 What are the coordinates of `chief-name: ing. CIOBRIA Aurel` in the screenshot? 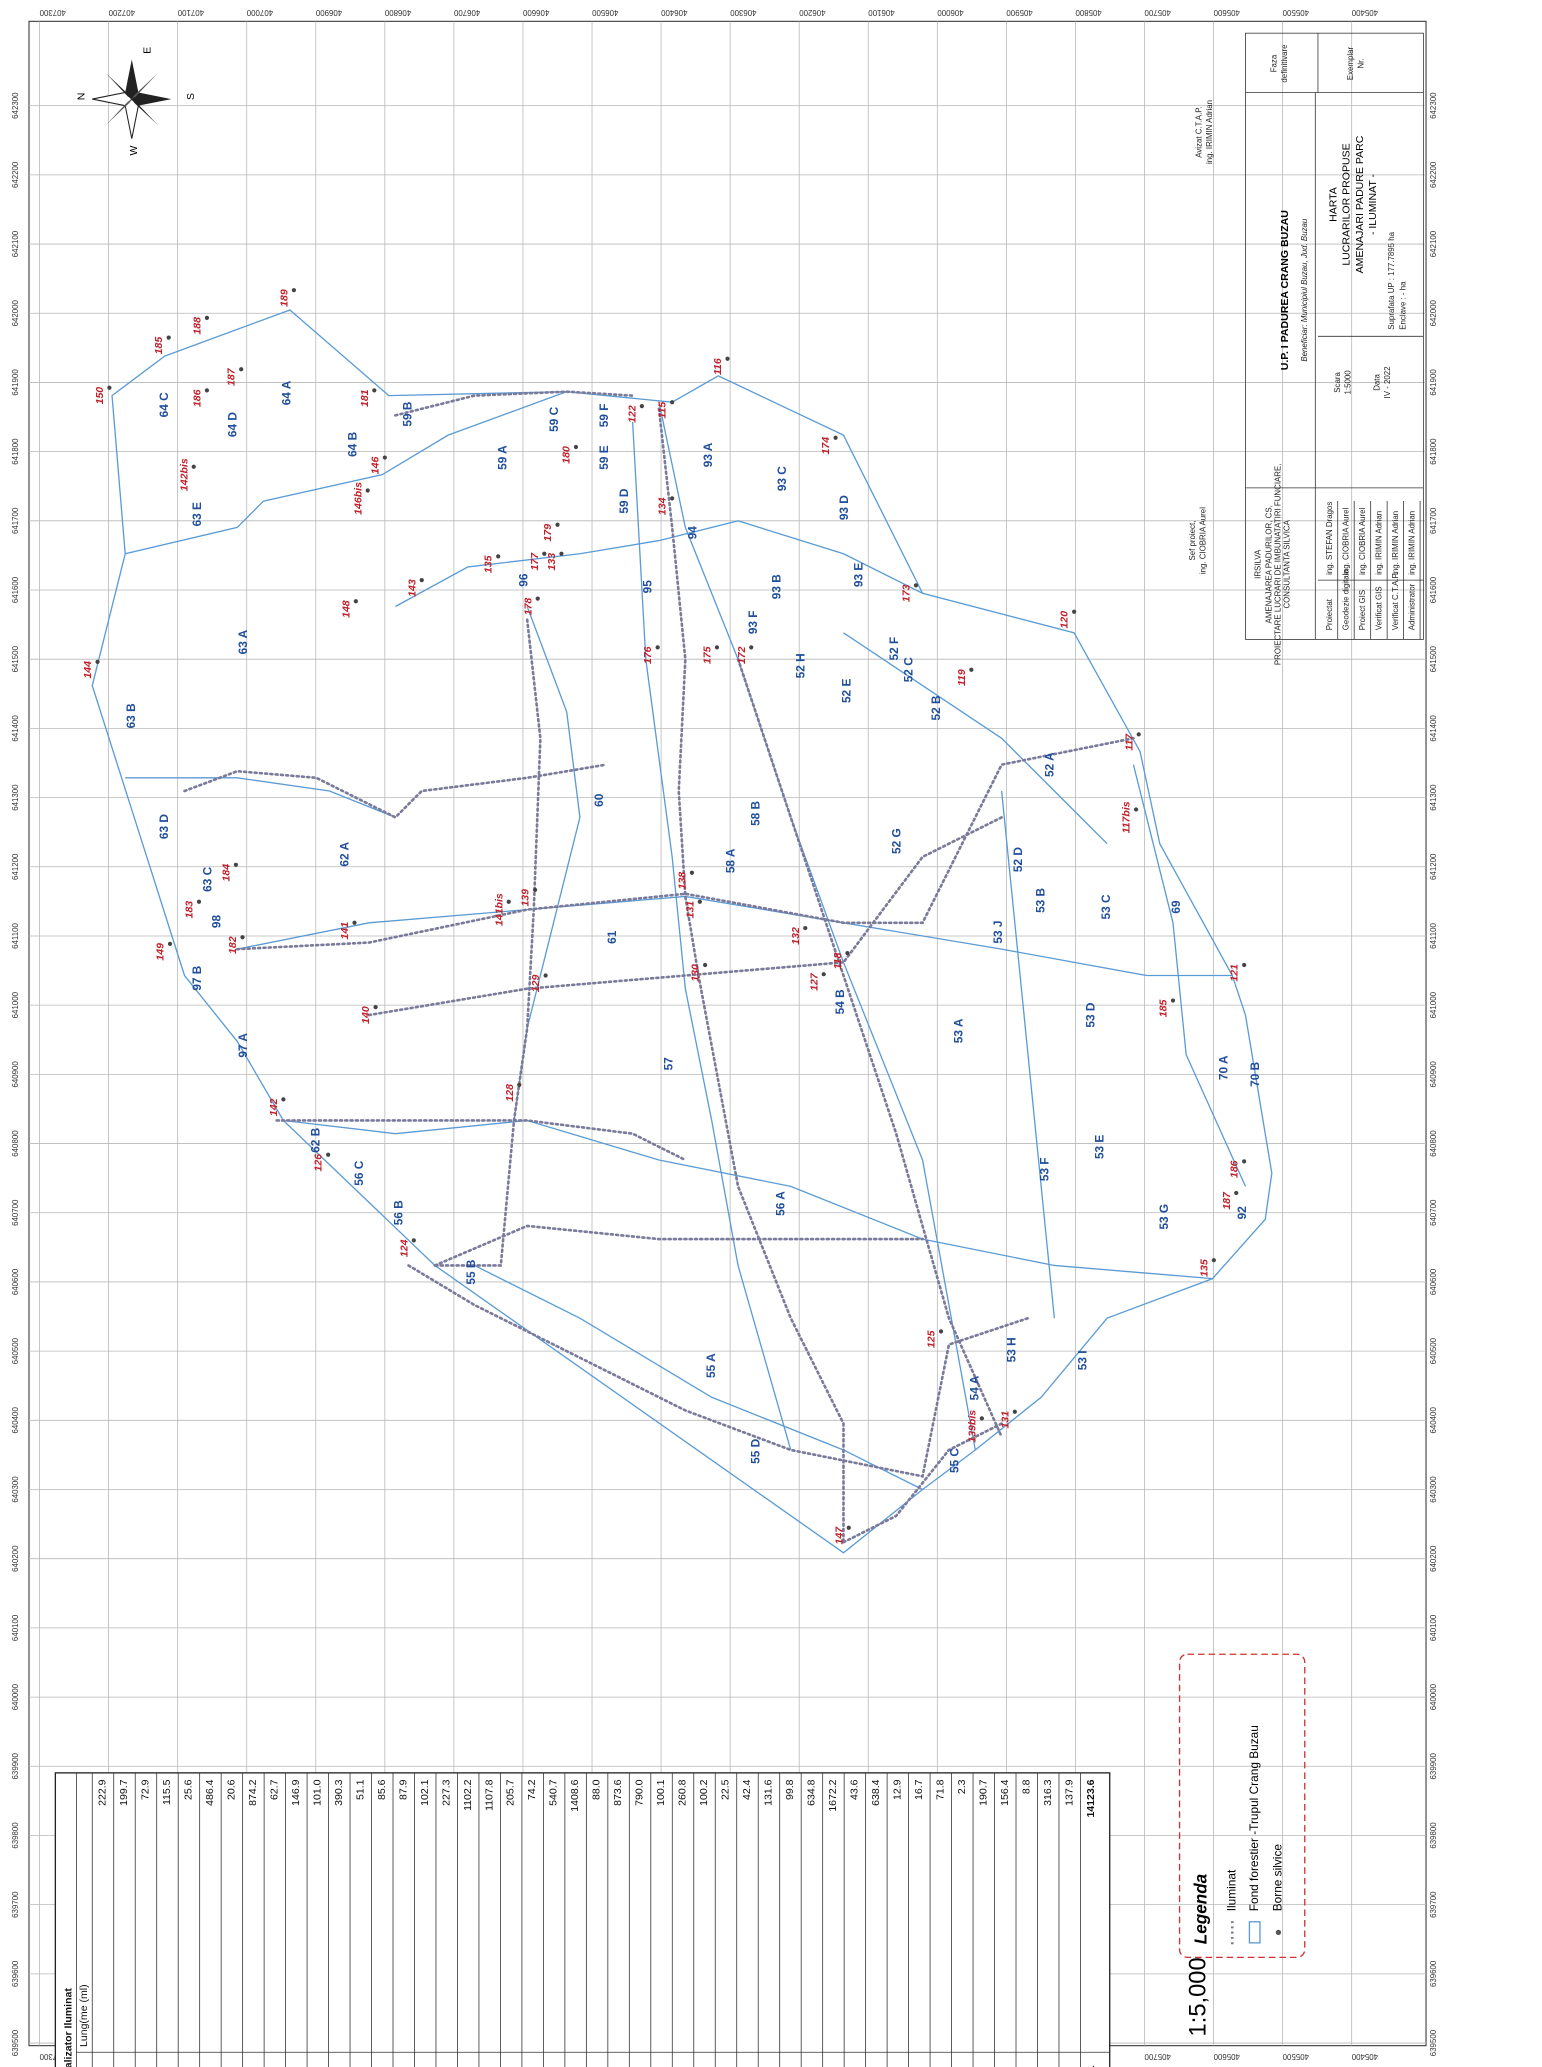 It's located at (1202, 540).